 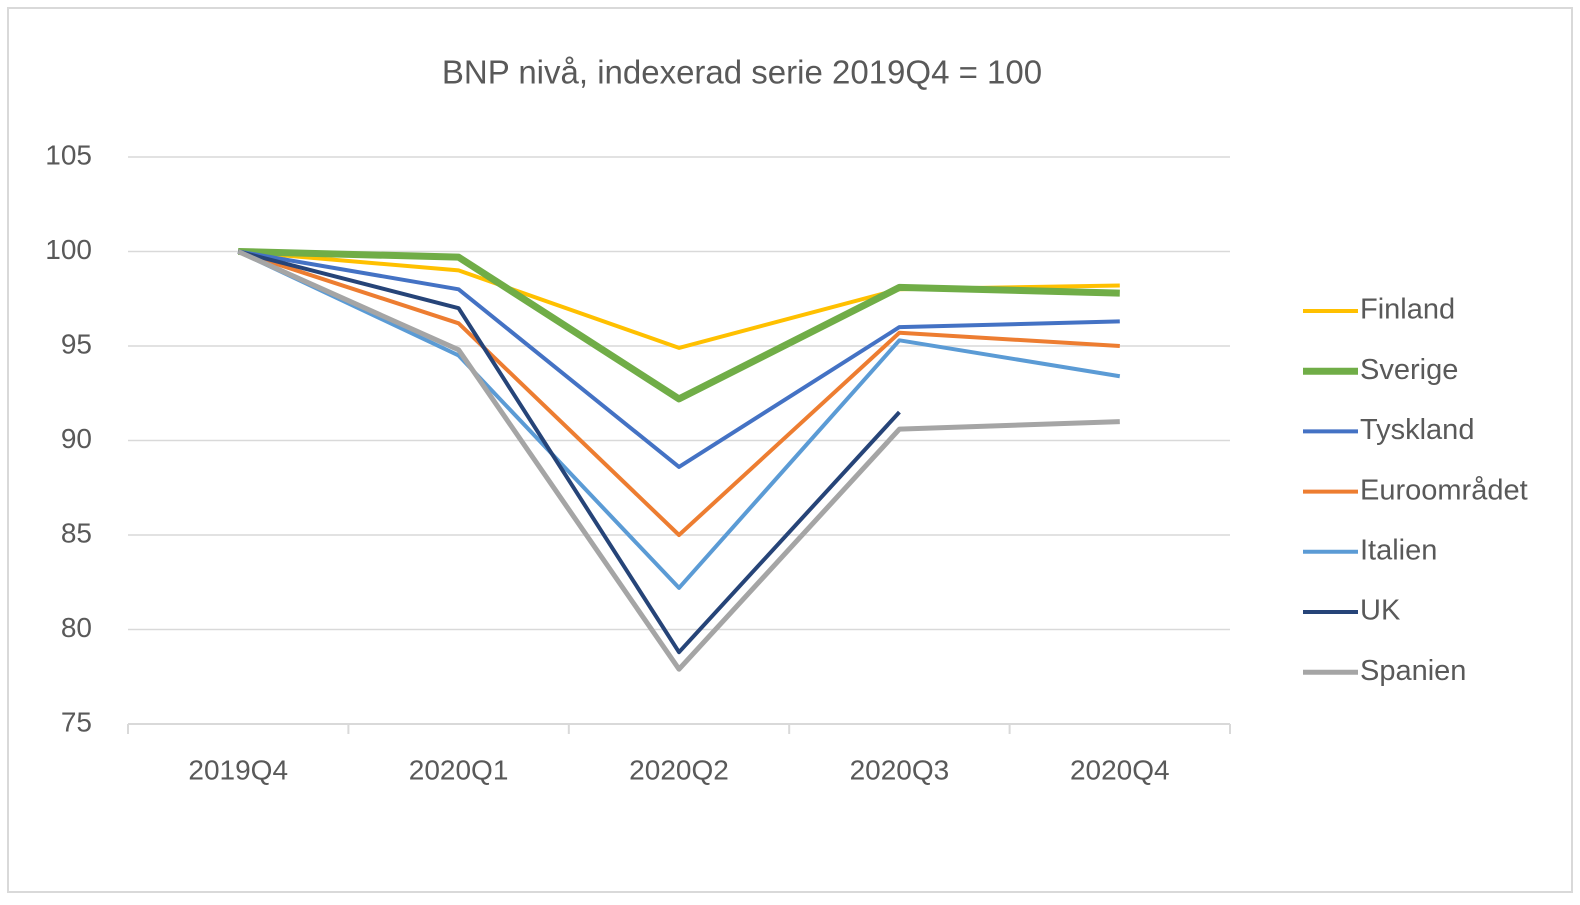 I want to click on y-tick-label: 105, so click(x=68, y=154).